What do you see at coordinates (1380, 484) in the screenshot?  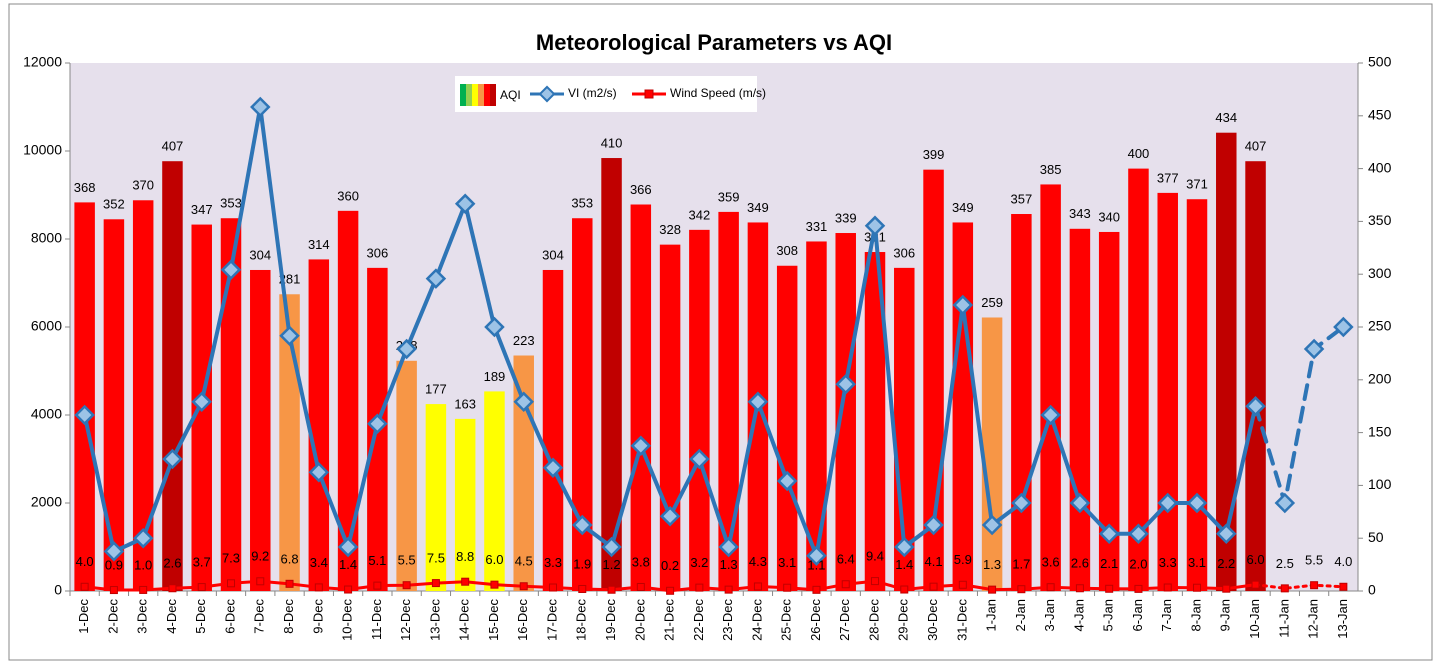 I see `y2-tick-label: 100` at bounding box center [1380, 484].